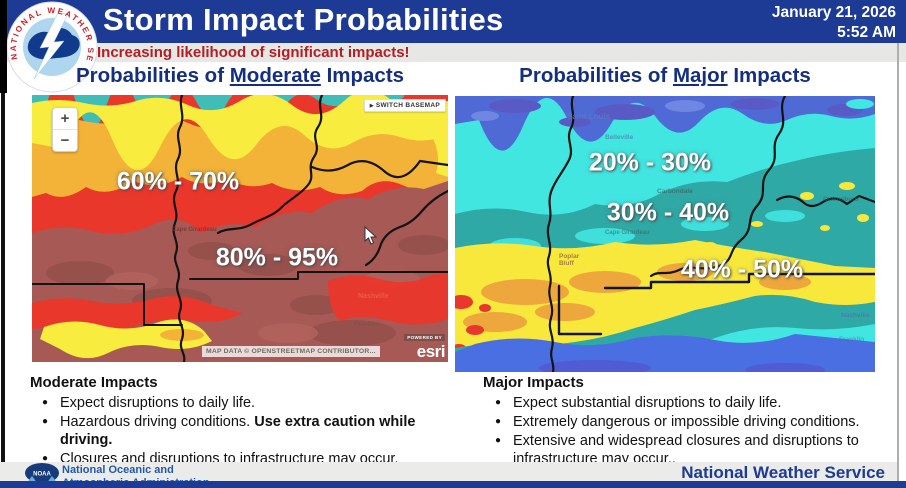 This screenshot has width=906, height=488. Describe the element at coordinates (370, 235) in the screenshot. I see `mouse-cursor-icon` at that location.